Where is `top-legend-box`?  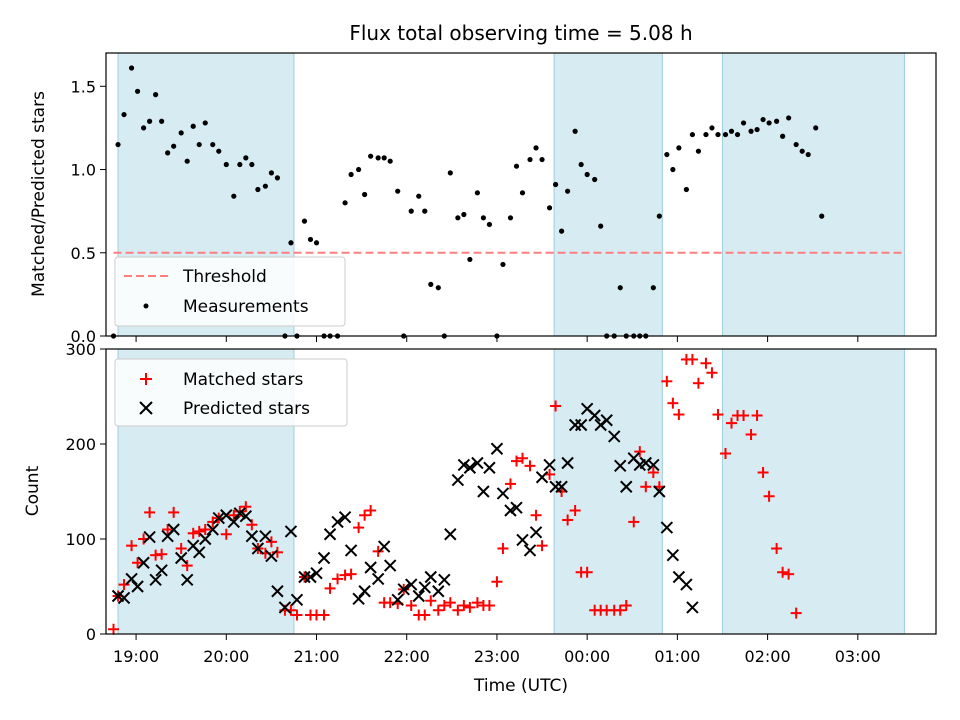 top-legend-box is located at coordinates (230, 291).